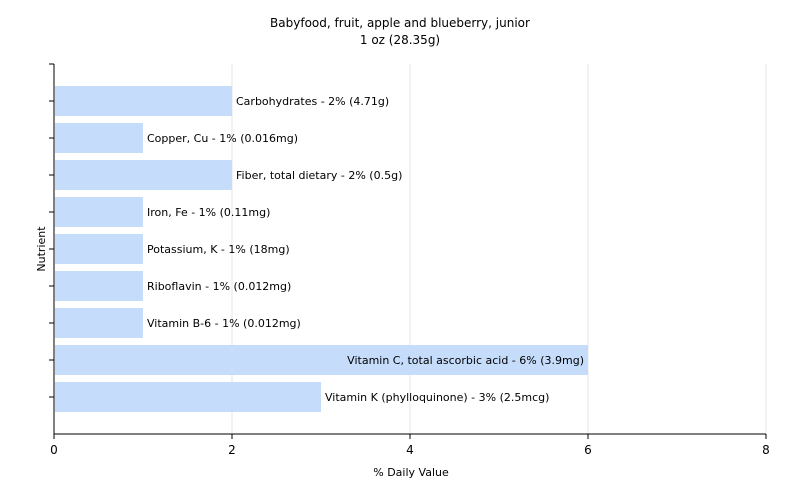 The height and width of the screenshot is (500, 800). Describe the element at coordinates (319, 175) in the screenshot. I see `bar-label: Fiber, total dietary - 2% (0.5g)` at that location.